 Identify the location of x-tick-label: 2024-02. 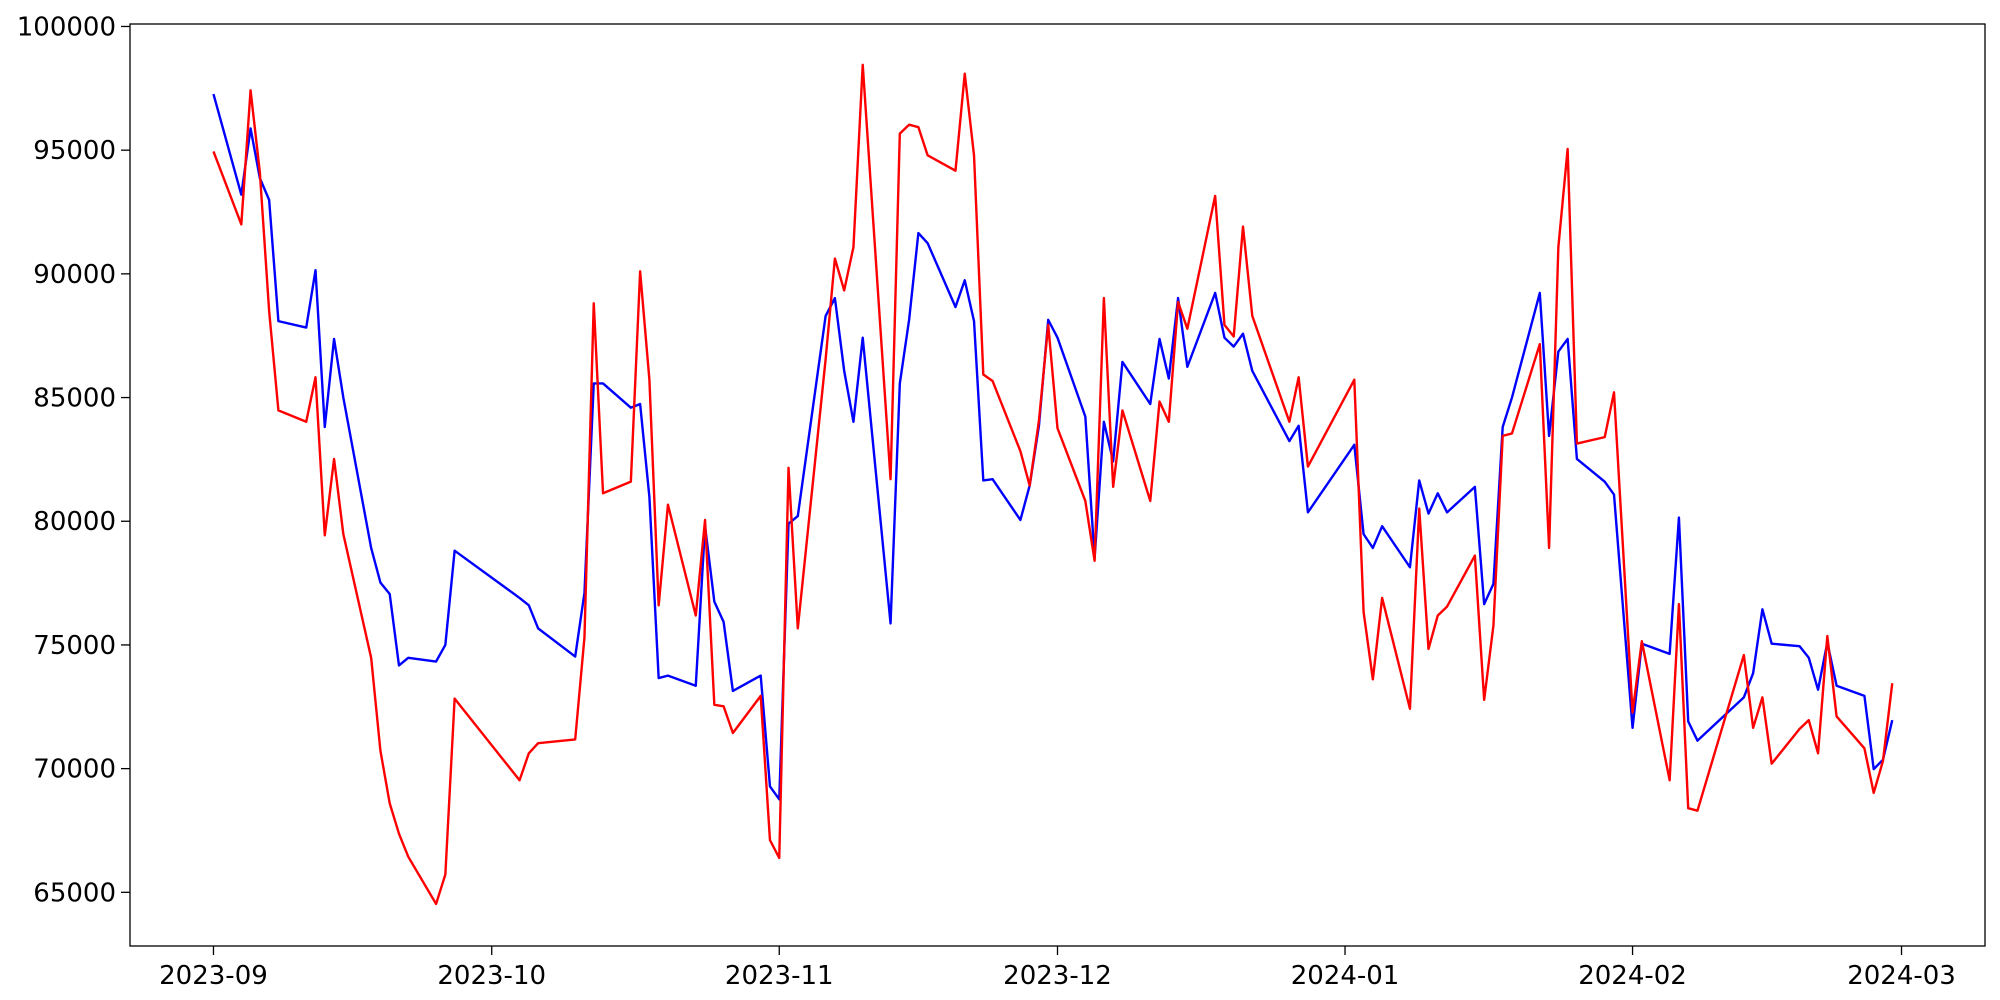
(1632, 976).